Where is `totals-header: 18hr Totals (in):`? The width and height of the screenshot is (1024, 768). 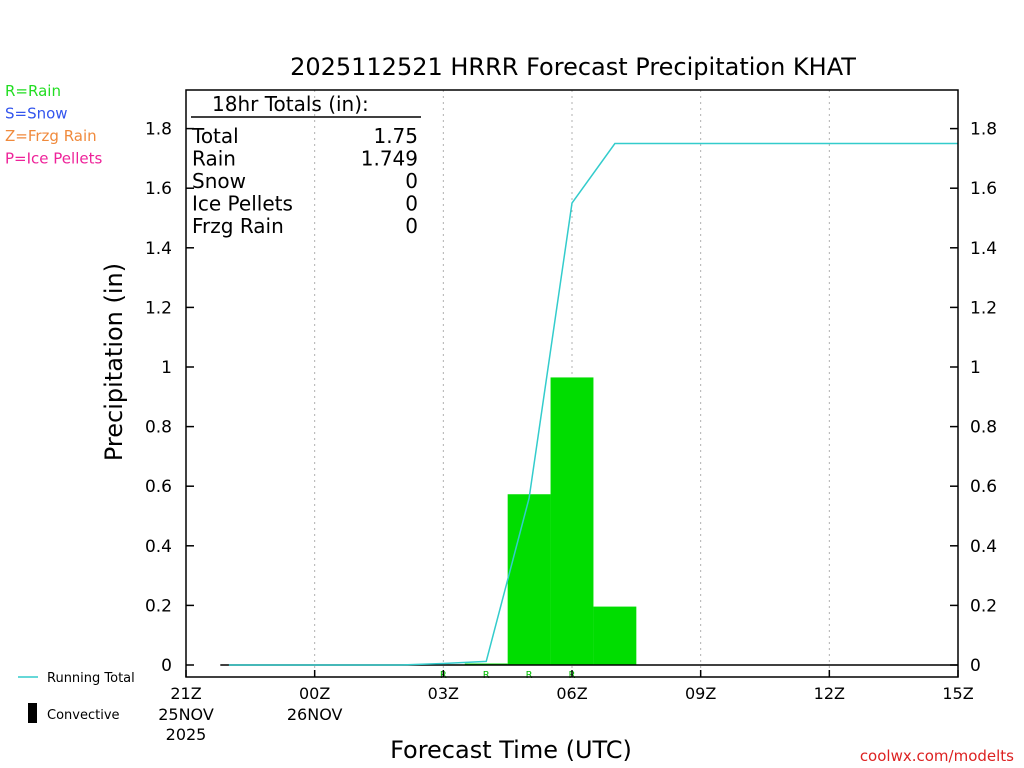
totals-header: 18hr Totals (in): is located at coordinates (290, 104).